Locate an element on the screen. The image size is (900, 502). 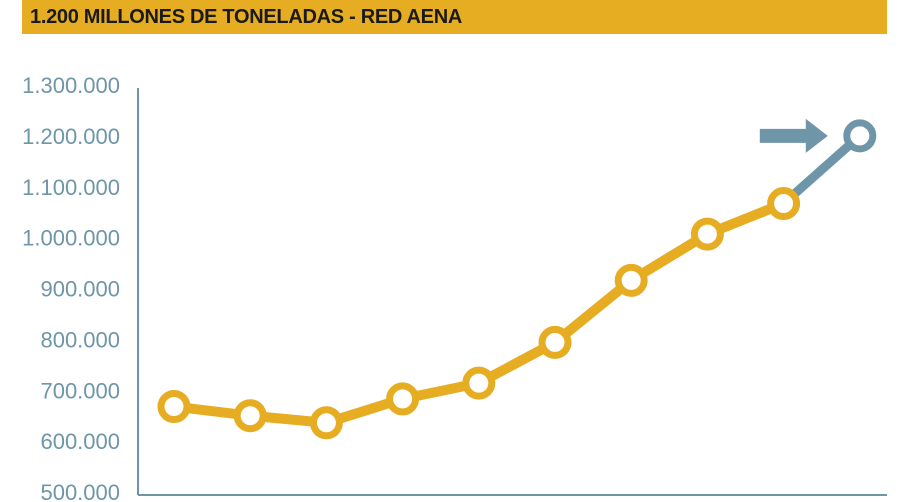
arrow-icon is located at coordinates (793, 135).